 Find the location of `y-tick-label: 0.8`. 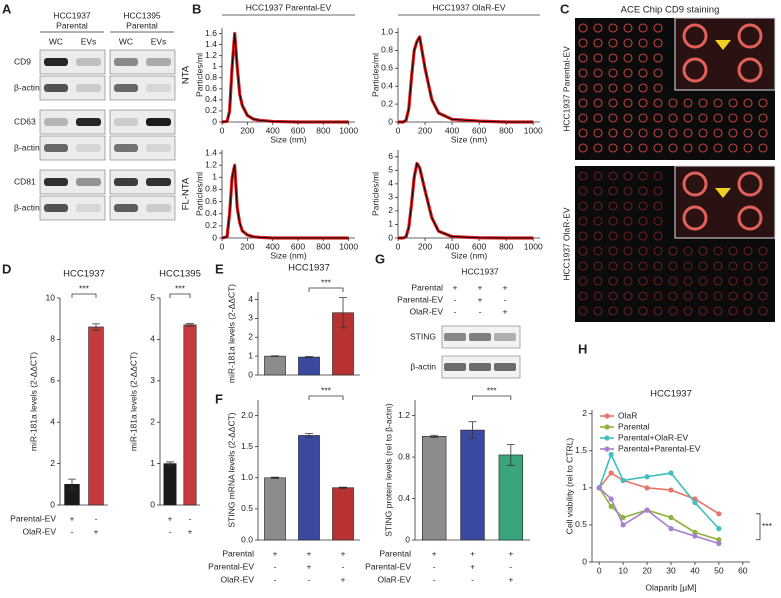

y-tick-label: 0.8 is located at coordinates (211, 189).